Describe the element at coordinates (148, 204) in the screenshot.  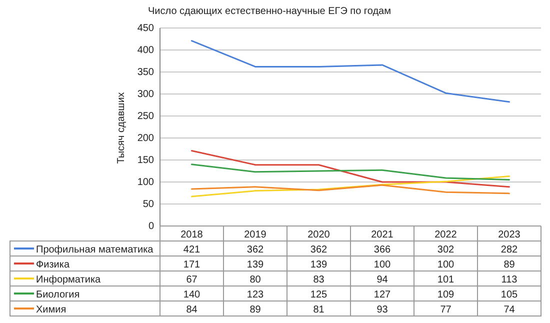
I see `y-tick-label: 50` at that location.